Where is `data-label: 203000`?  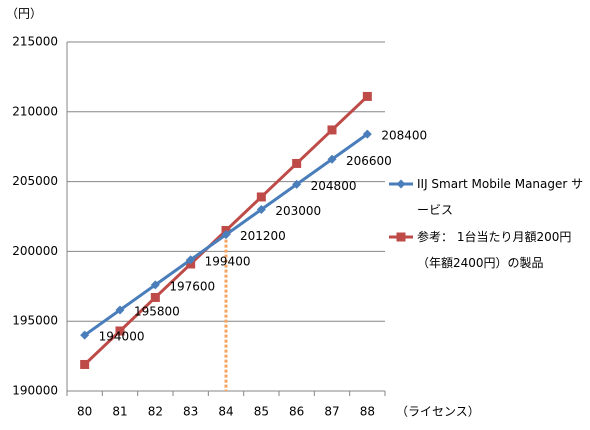 data-label: 203000 is located at coordinates (298, 211).